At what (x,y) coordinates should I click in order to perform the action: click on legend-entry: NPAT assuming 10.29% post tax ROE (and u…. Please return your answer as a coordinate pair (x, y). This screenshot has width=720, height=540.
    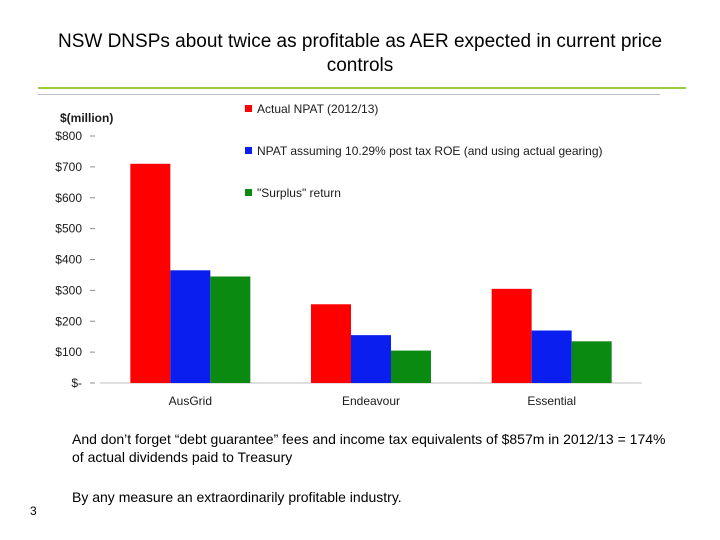
    Looking at the image, I should click on (430, 151).